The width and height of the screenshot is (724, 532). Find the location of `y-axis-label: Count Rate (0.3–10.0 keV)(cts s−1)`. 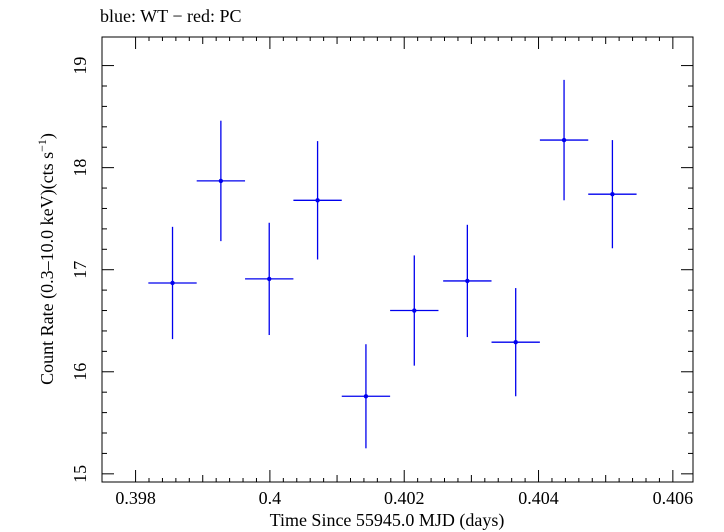

y-axis-label: Count Rate (0.3–10.0 keV)(cts s−1) is located at coordinates (46, 259).